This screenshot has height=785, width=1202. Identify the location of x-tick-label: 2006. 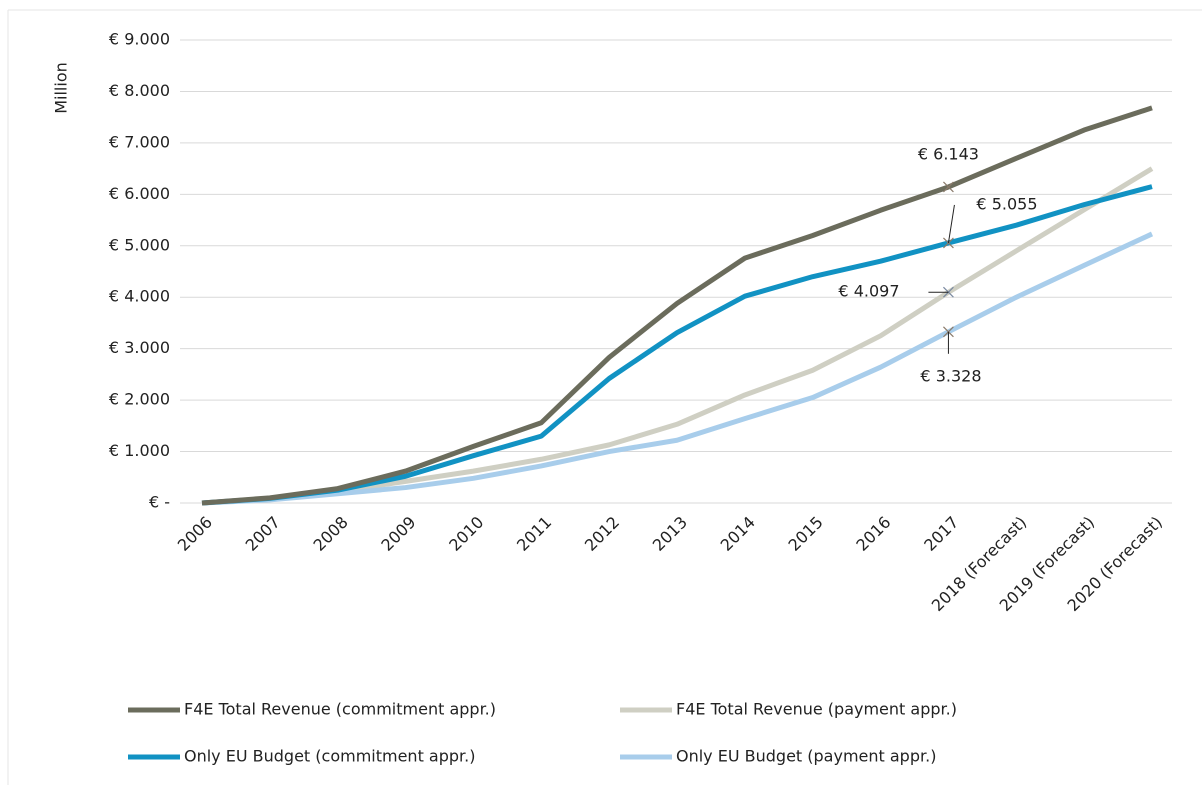
(195, 534).